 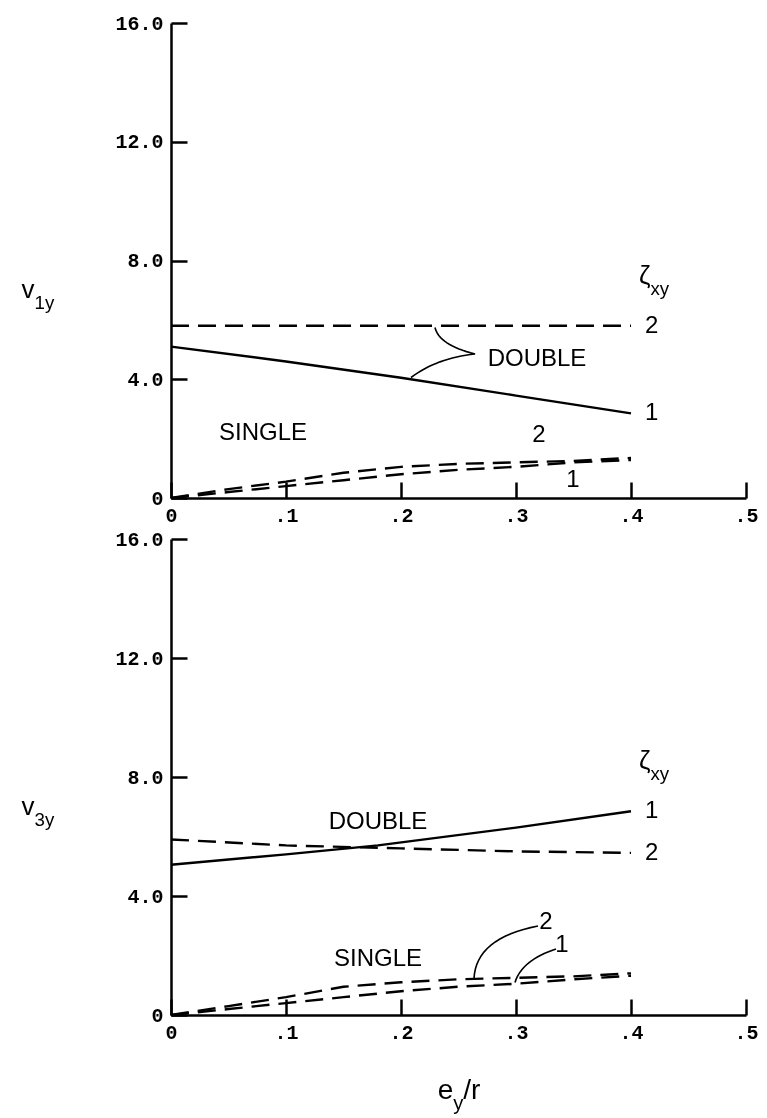 What do you see at coordinates (459, 1093) in the screenshot?
I see `x-axis-title: e$_{y}$/r` at bounding box center [459, 1093].